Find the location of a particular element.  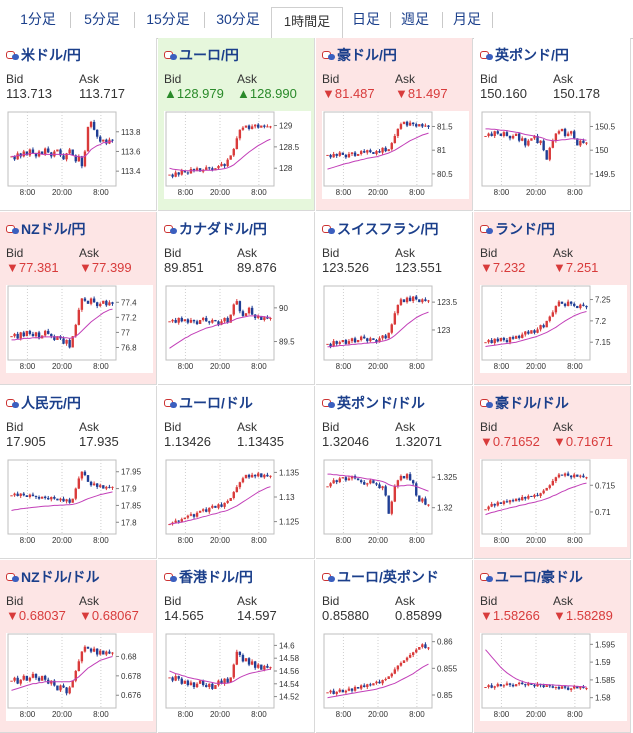

tab-5min: 5分足 is located at coordinates (102, 19).